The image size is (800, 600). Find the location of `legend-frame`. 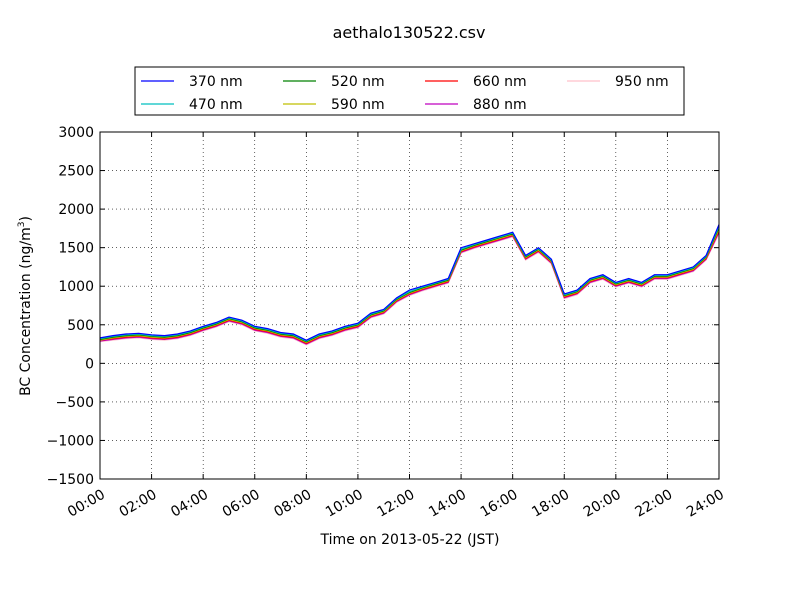

legend-frame is located at coordinates (409, 91).